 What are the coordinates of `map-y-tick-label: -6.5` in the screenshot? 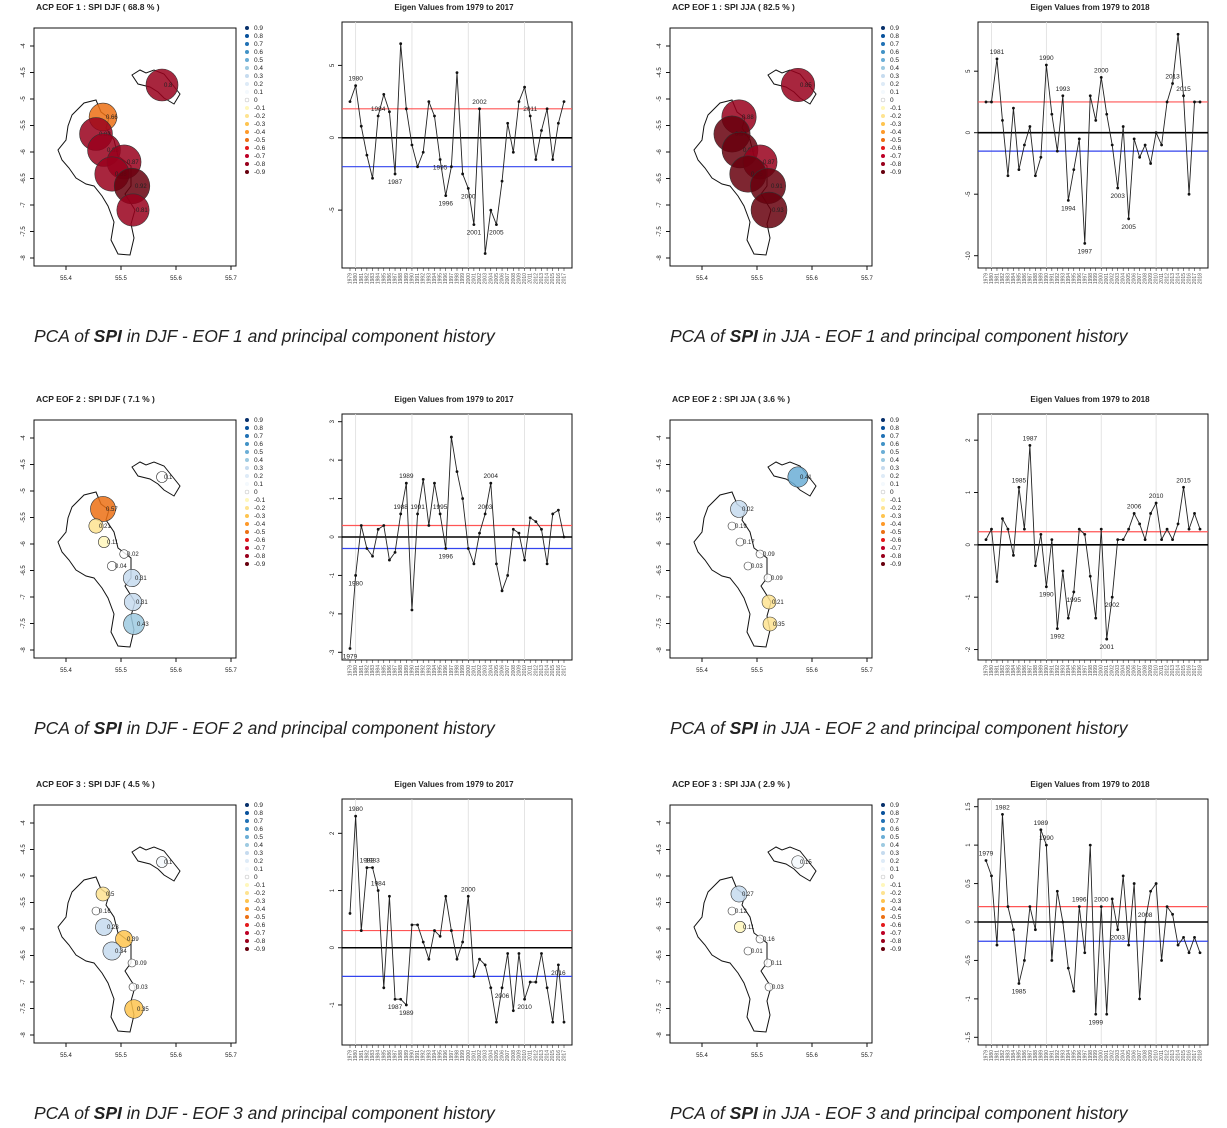 It's located at (660, 178).